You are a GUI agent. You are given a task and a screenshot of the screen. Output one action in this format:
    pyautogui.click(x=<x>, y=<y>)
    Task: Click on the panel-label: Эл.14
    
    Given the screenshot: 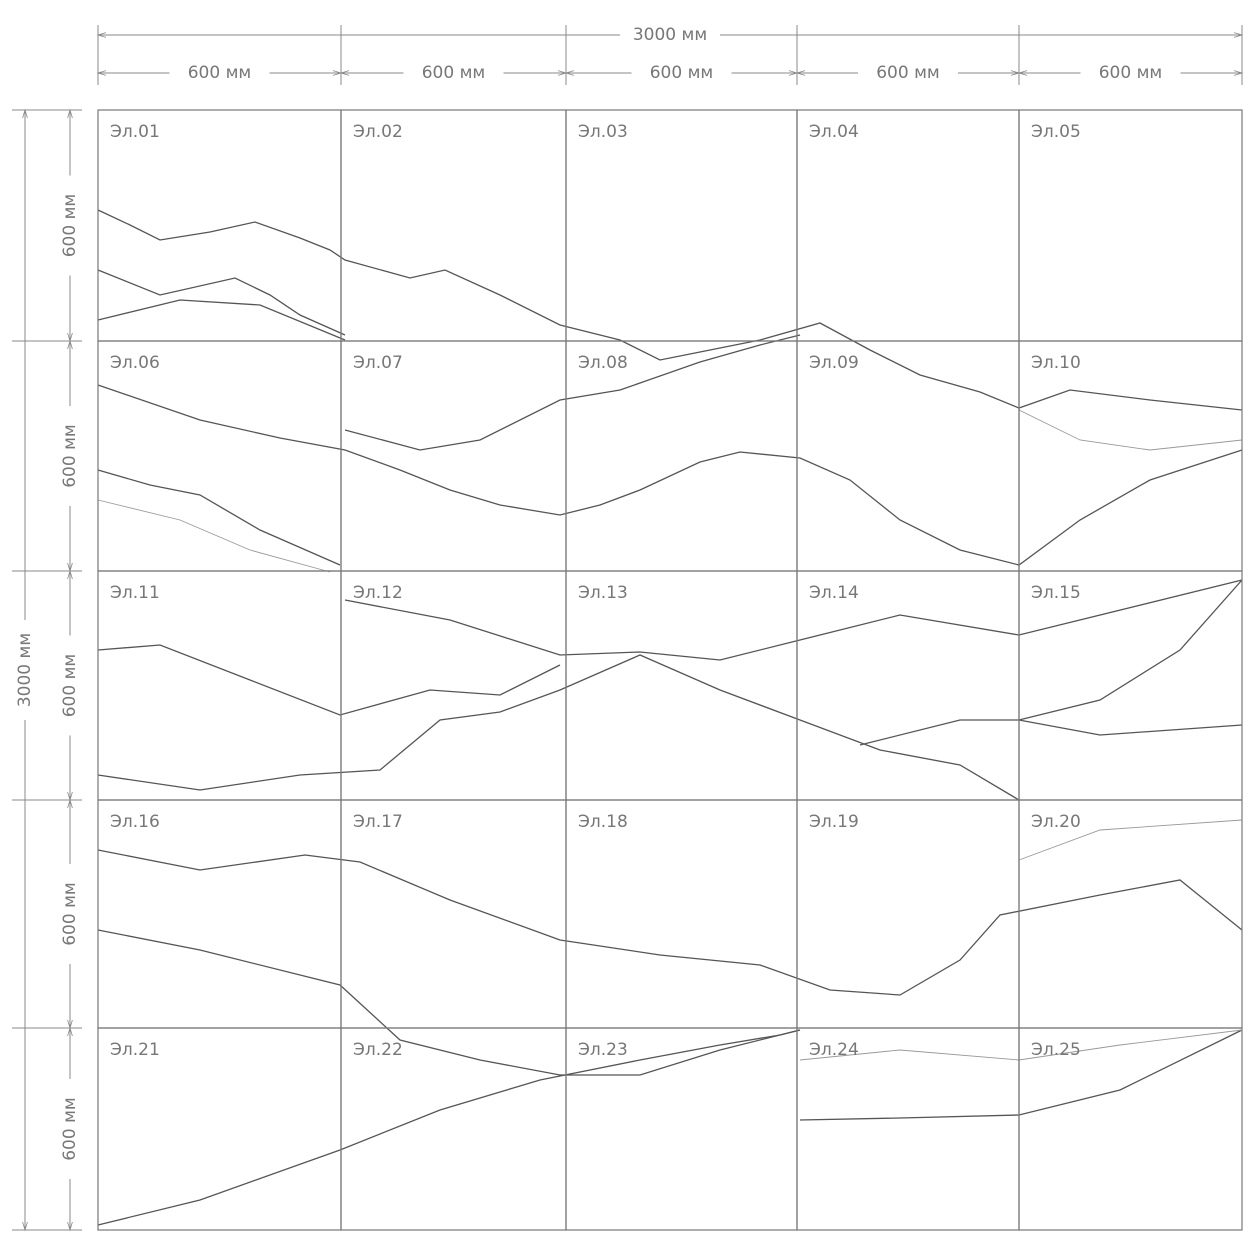 What is the action you would take?
    pyautogui.click(x=834, y=593)
    